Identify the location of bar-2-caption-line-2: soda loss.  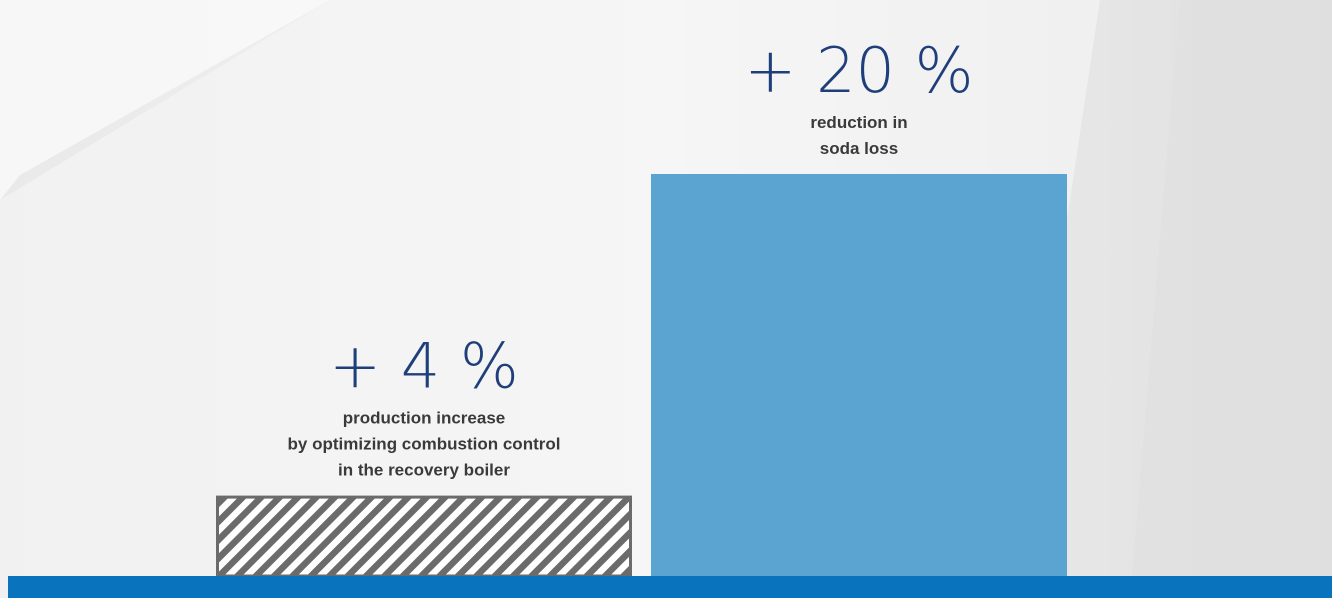
(859, 148).